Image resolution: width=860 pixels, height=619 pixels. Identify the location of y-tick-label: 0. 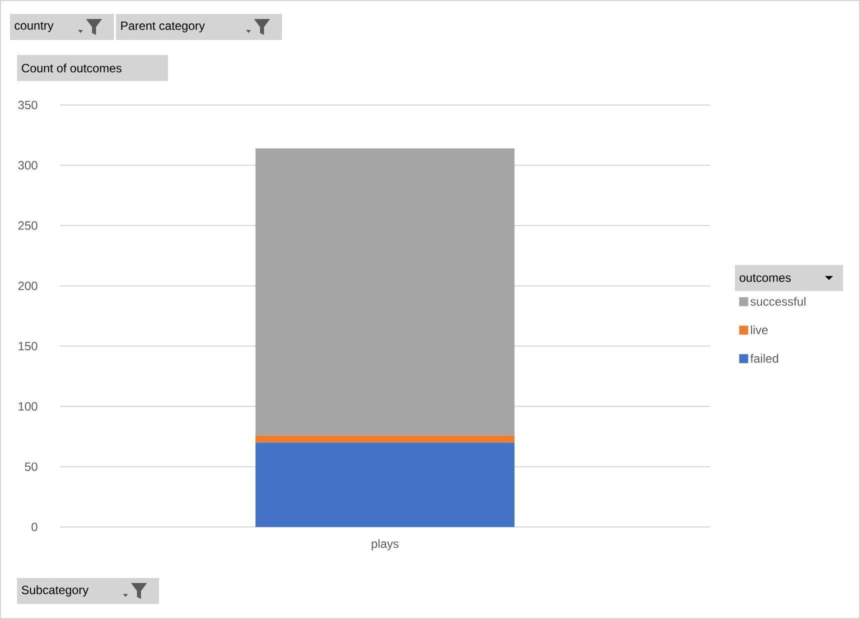
(35, 527).